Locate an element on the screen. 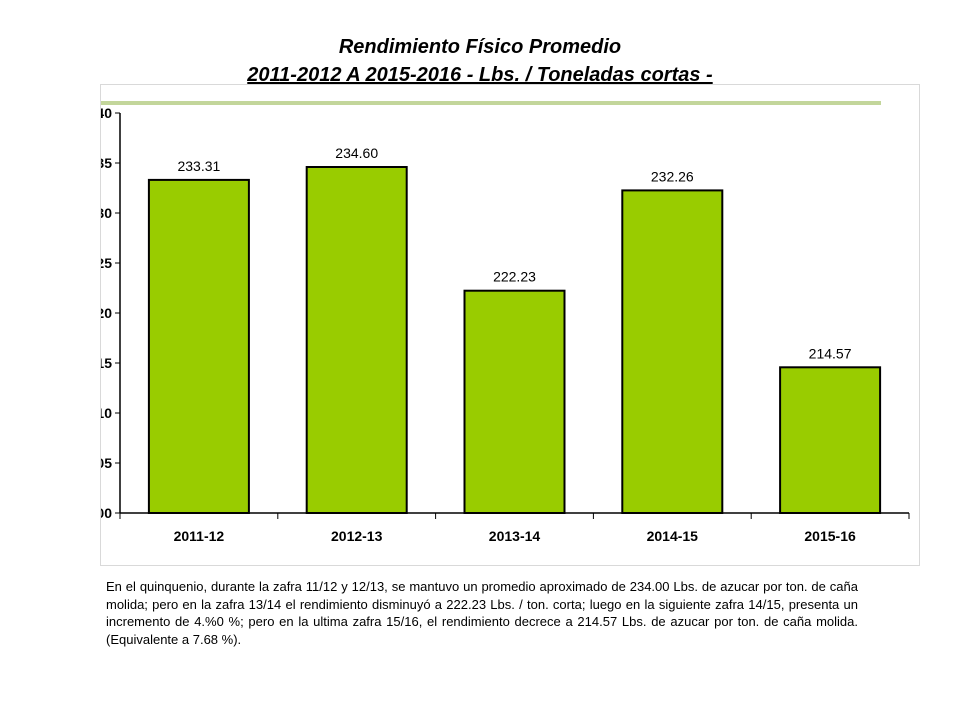 This screenshot has width=960, height=720. x-tick-label: 2013-14 is located at coordinates (515, 536).